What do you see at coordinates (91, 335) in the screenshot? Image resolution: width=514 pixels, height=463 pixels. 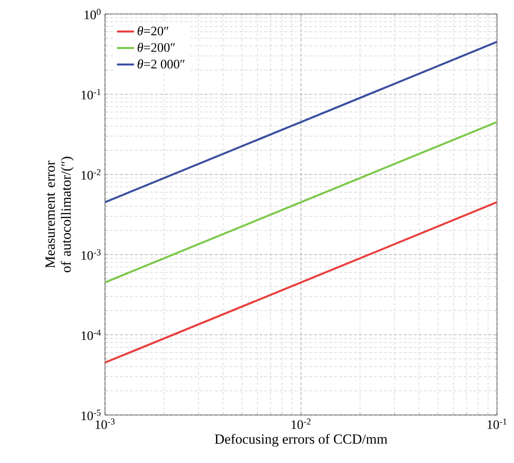 I see `y-tick-label: 10$^{-4}$` at bounding box center [91, 335].